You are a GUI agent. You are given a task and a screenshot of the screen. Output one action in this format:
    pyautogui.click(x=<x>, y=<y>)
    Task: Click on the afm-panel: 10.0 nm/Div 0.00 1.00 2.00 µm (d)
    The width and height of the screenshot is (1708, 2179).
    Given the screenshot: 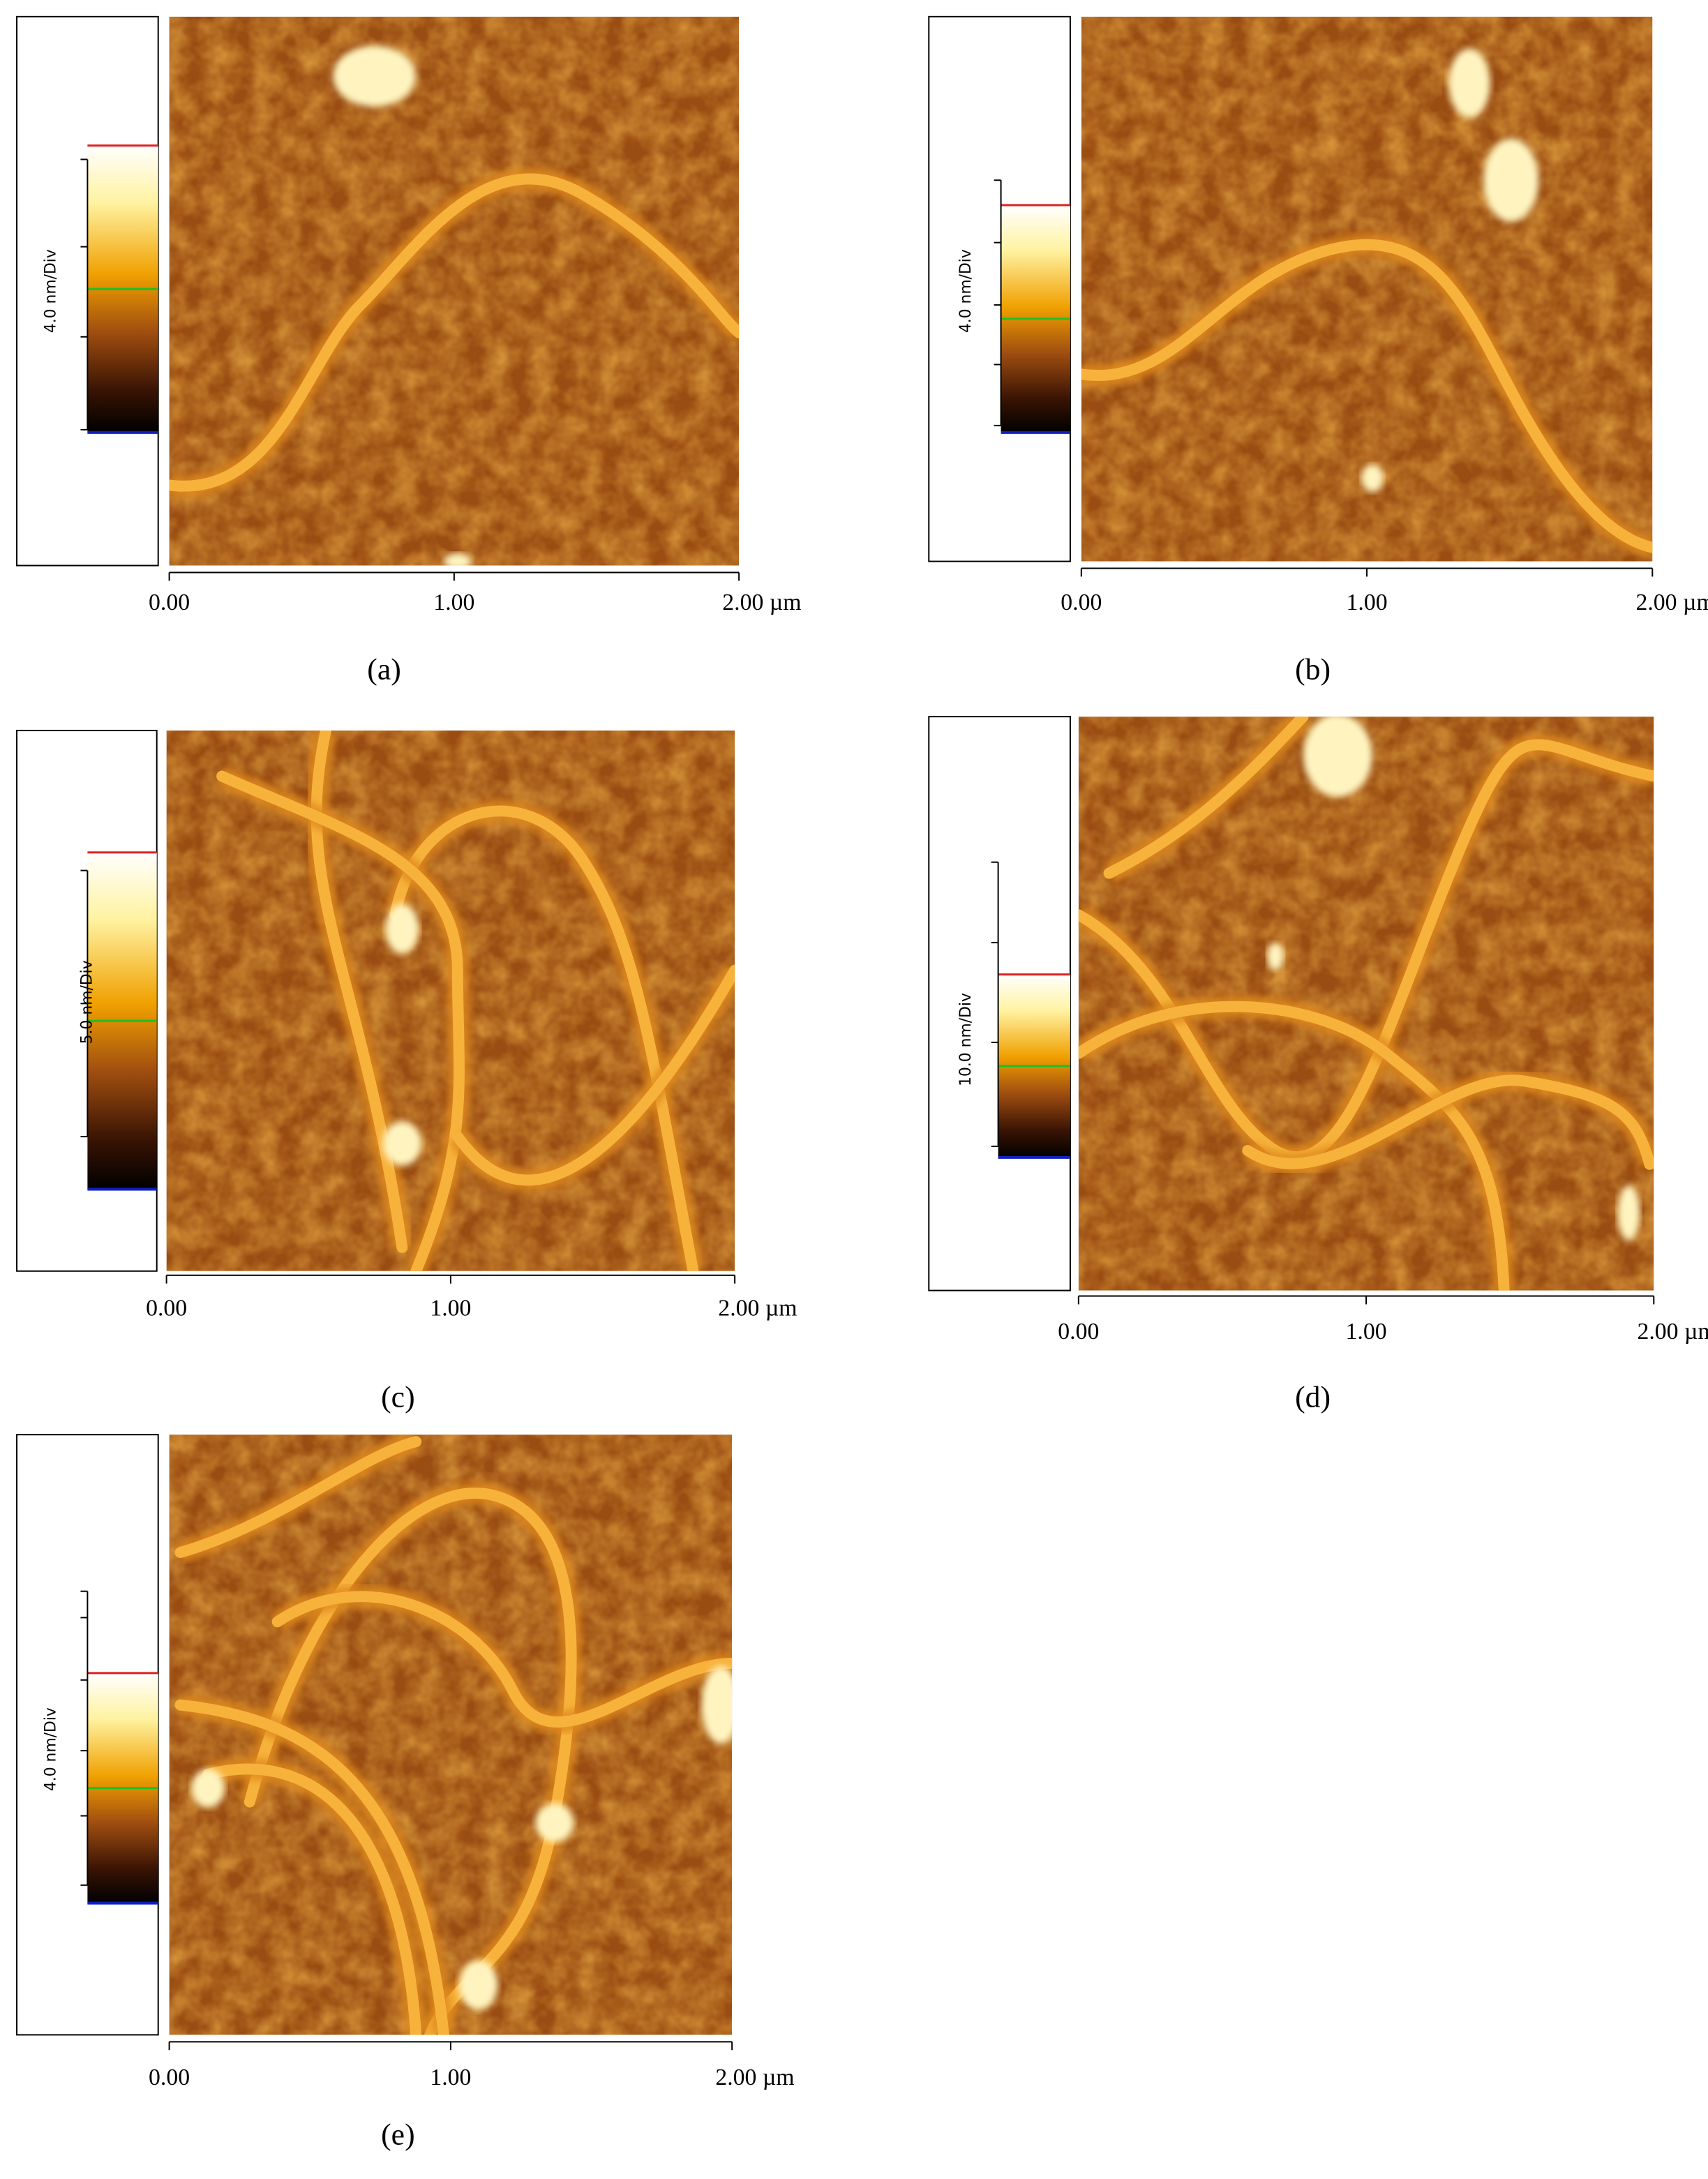 What is the action you would take?
    pyautogui.click(x=1318, y=1065)
    